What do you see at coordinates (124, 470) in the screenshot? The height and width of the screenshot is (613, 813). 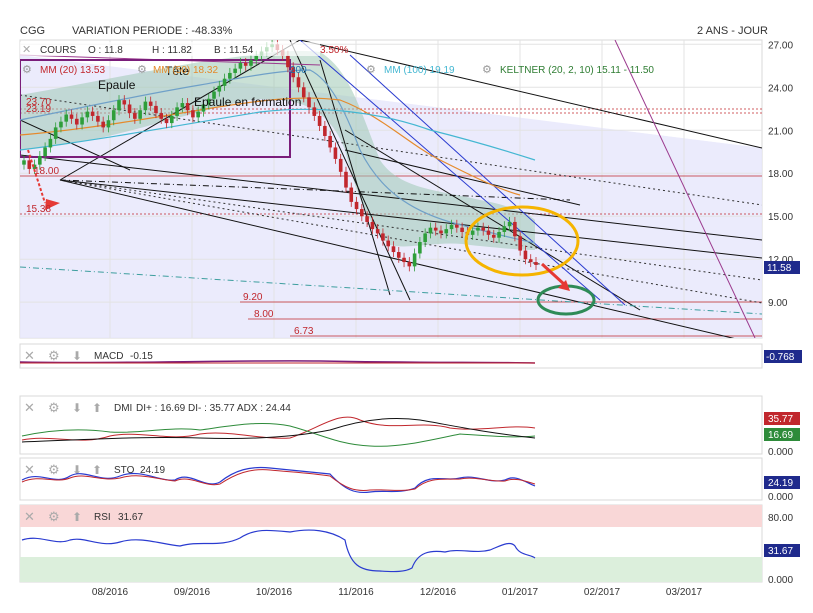 I see `sto-label: STO` at bounding box center [124, 470].